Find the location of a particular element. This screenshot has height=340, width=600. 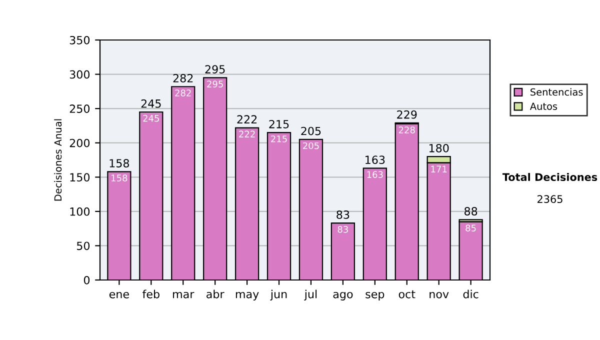

total-label: 158 is located at coordinates (120, 163).